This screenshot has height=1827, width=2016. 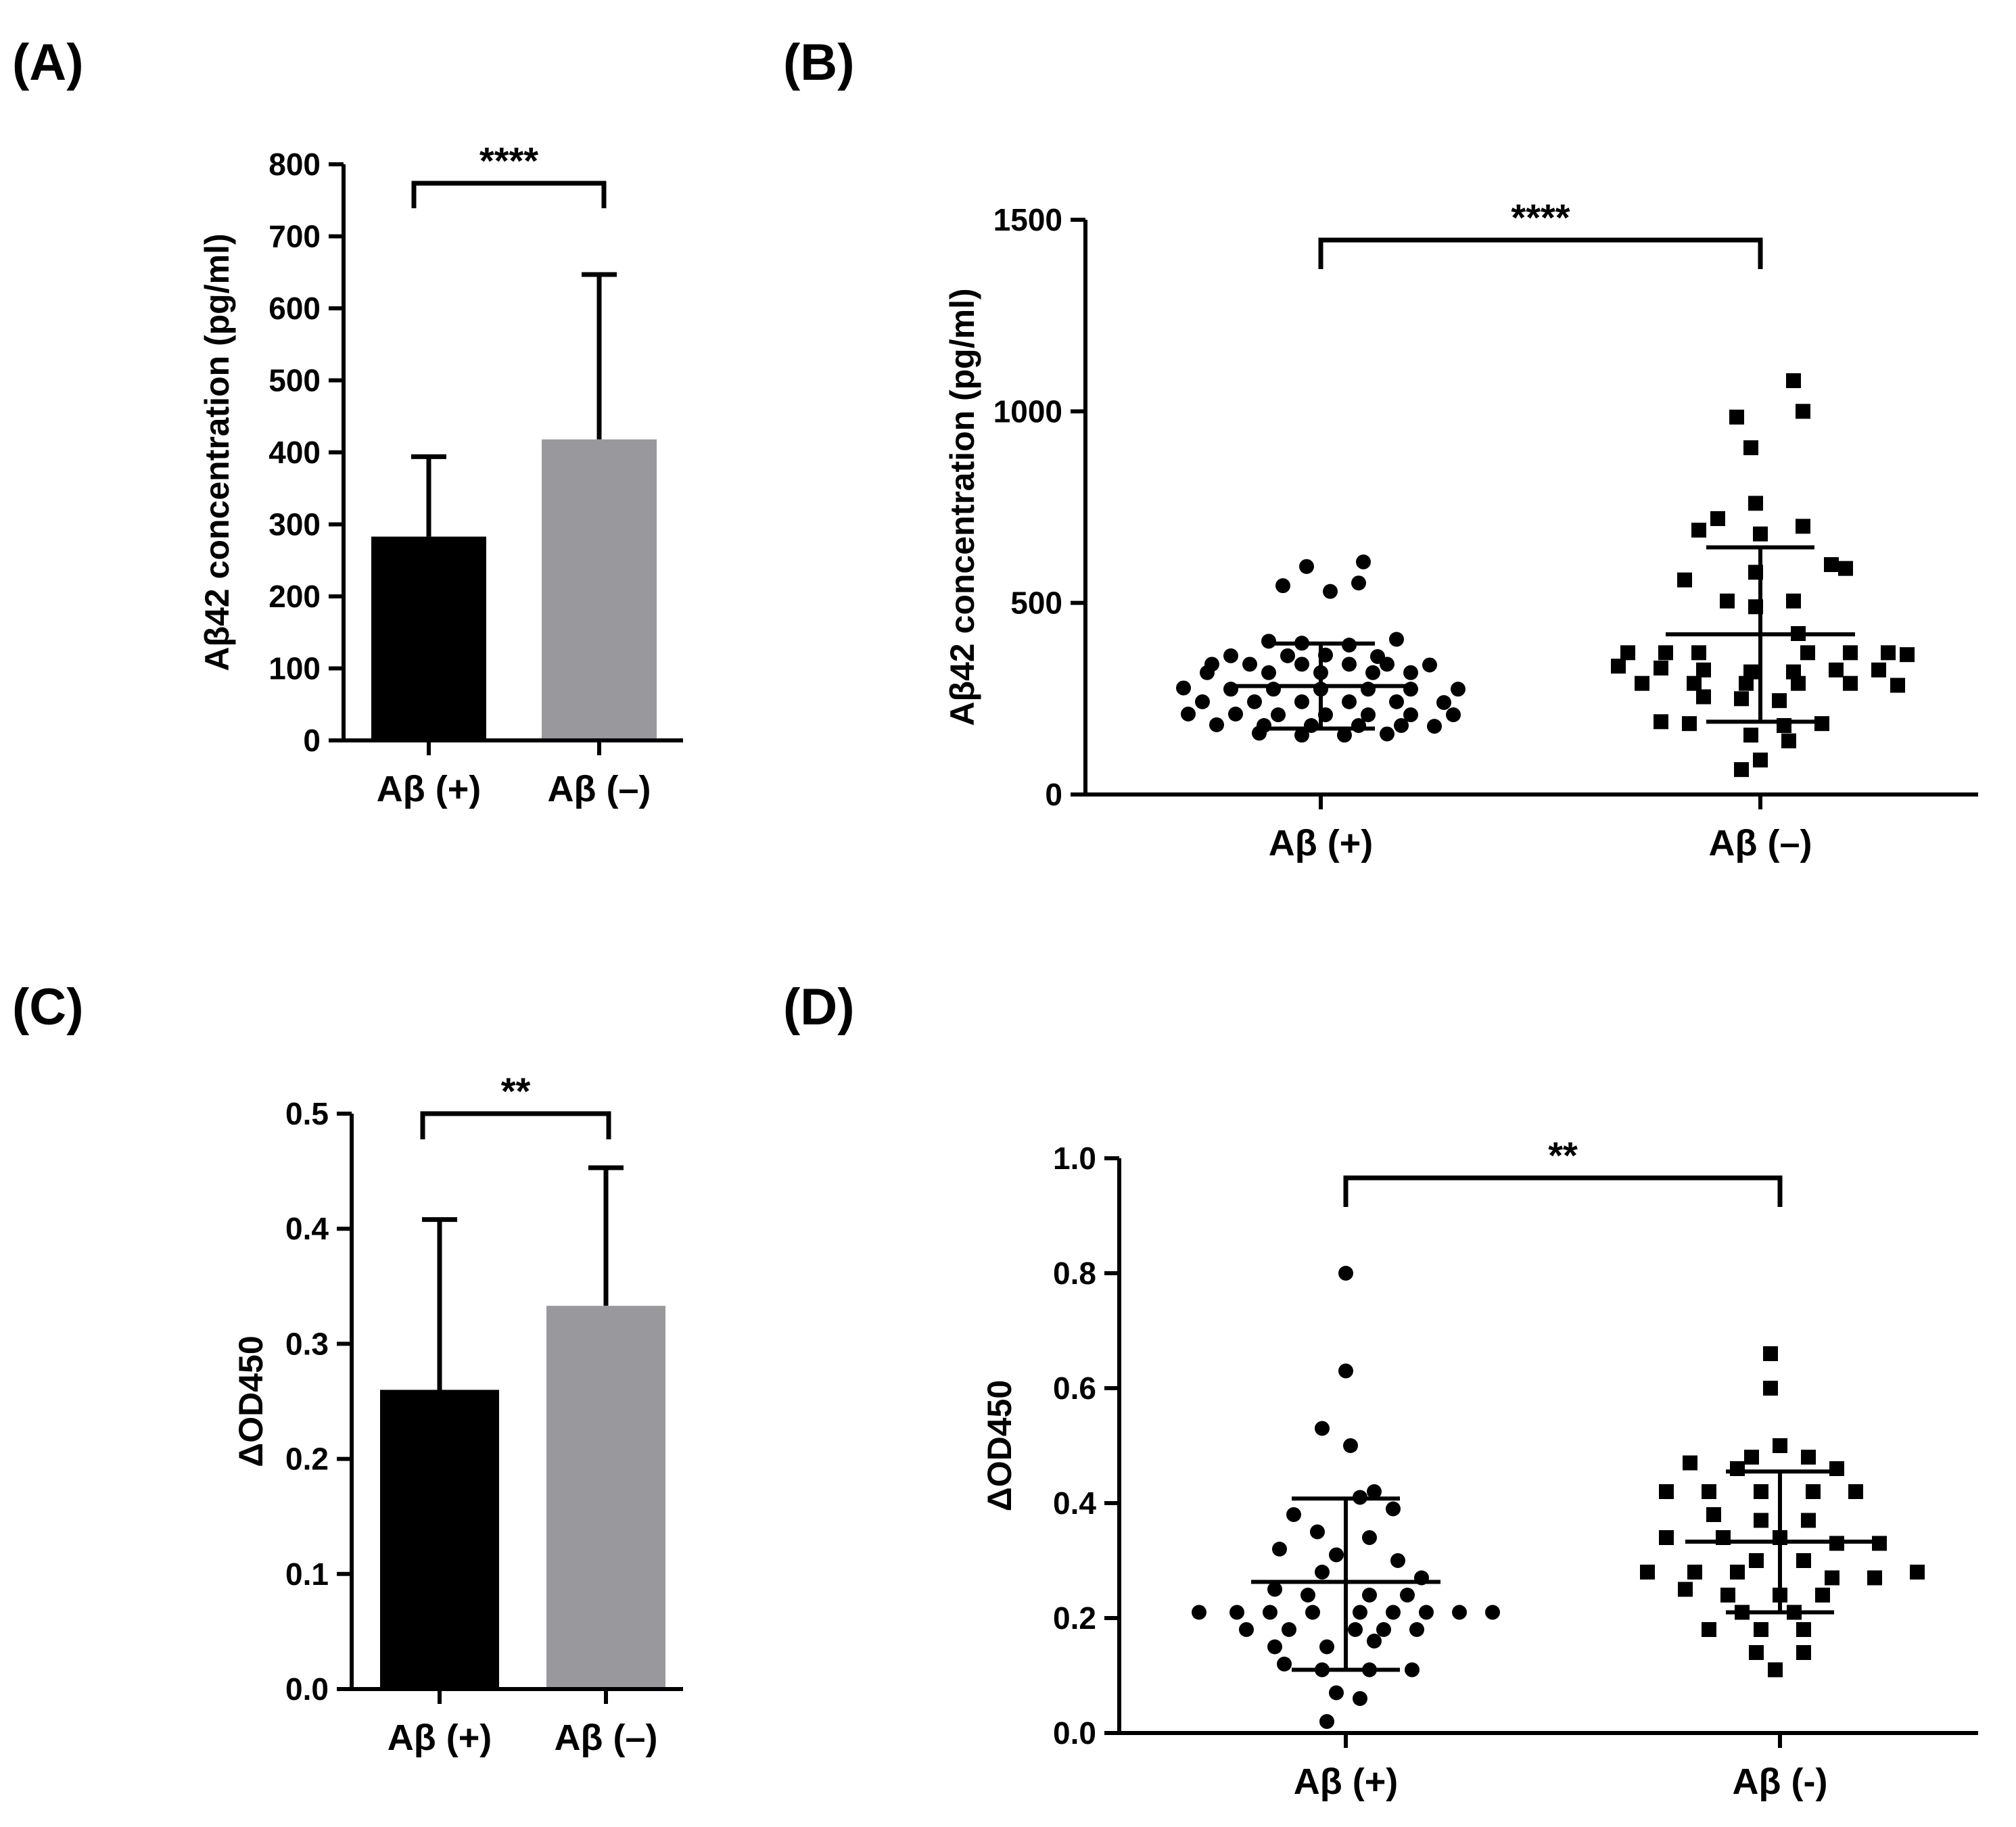 I want to click on y-tick-label: 500, so click(x=1036, y=603).